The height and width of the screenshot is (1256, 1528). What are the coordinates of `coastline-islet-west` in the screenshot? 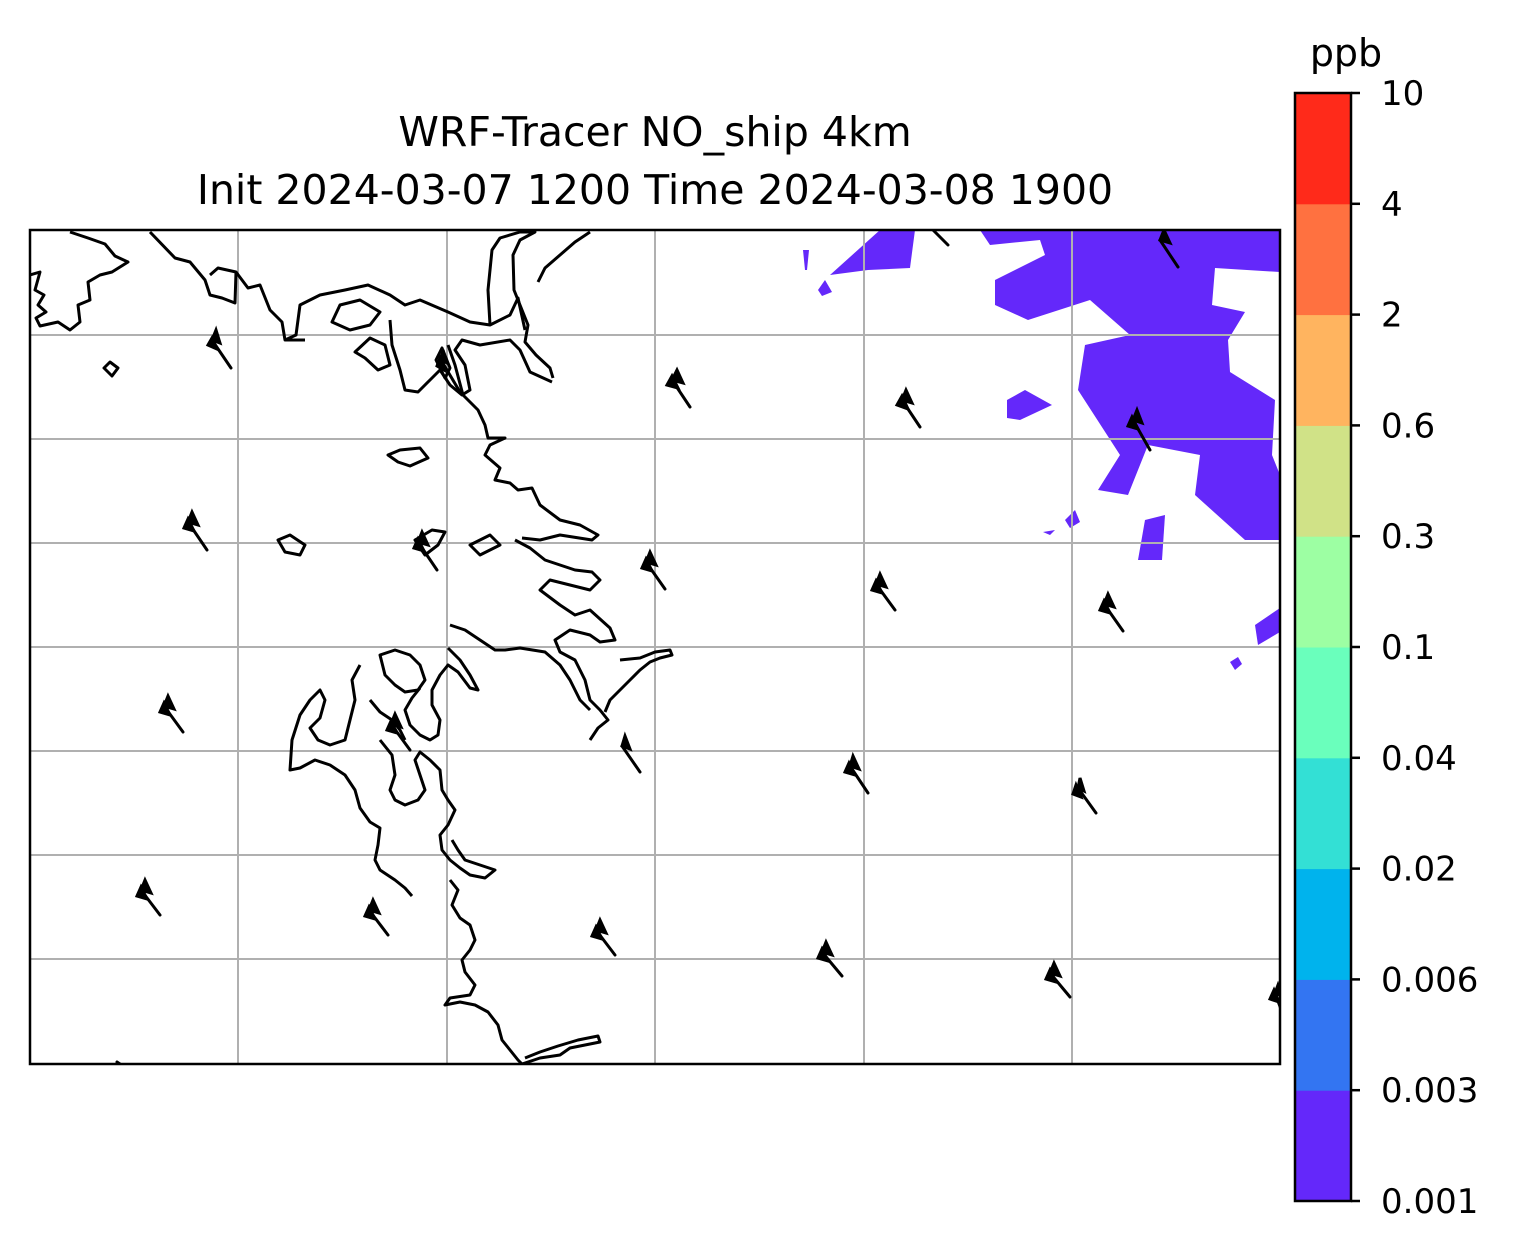 It's located at (111, 369).